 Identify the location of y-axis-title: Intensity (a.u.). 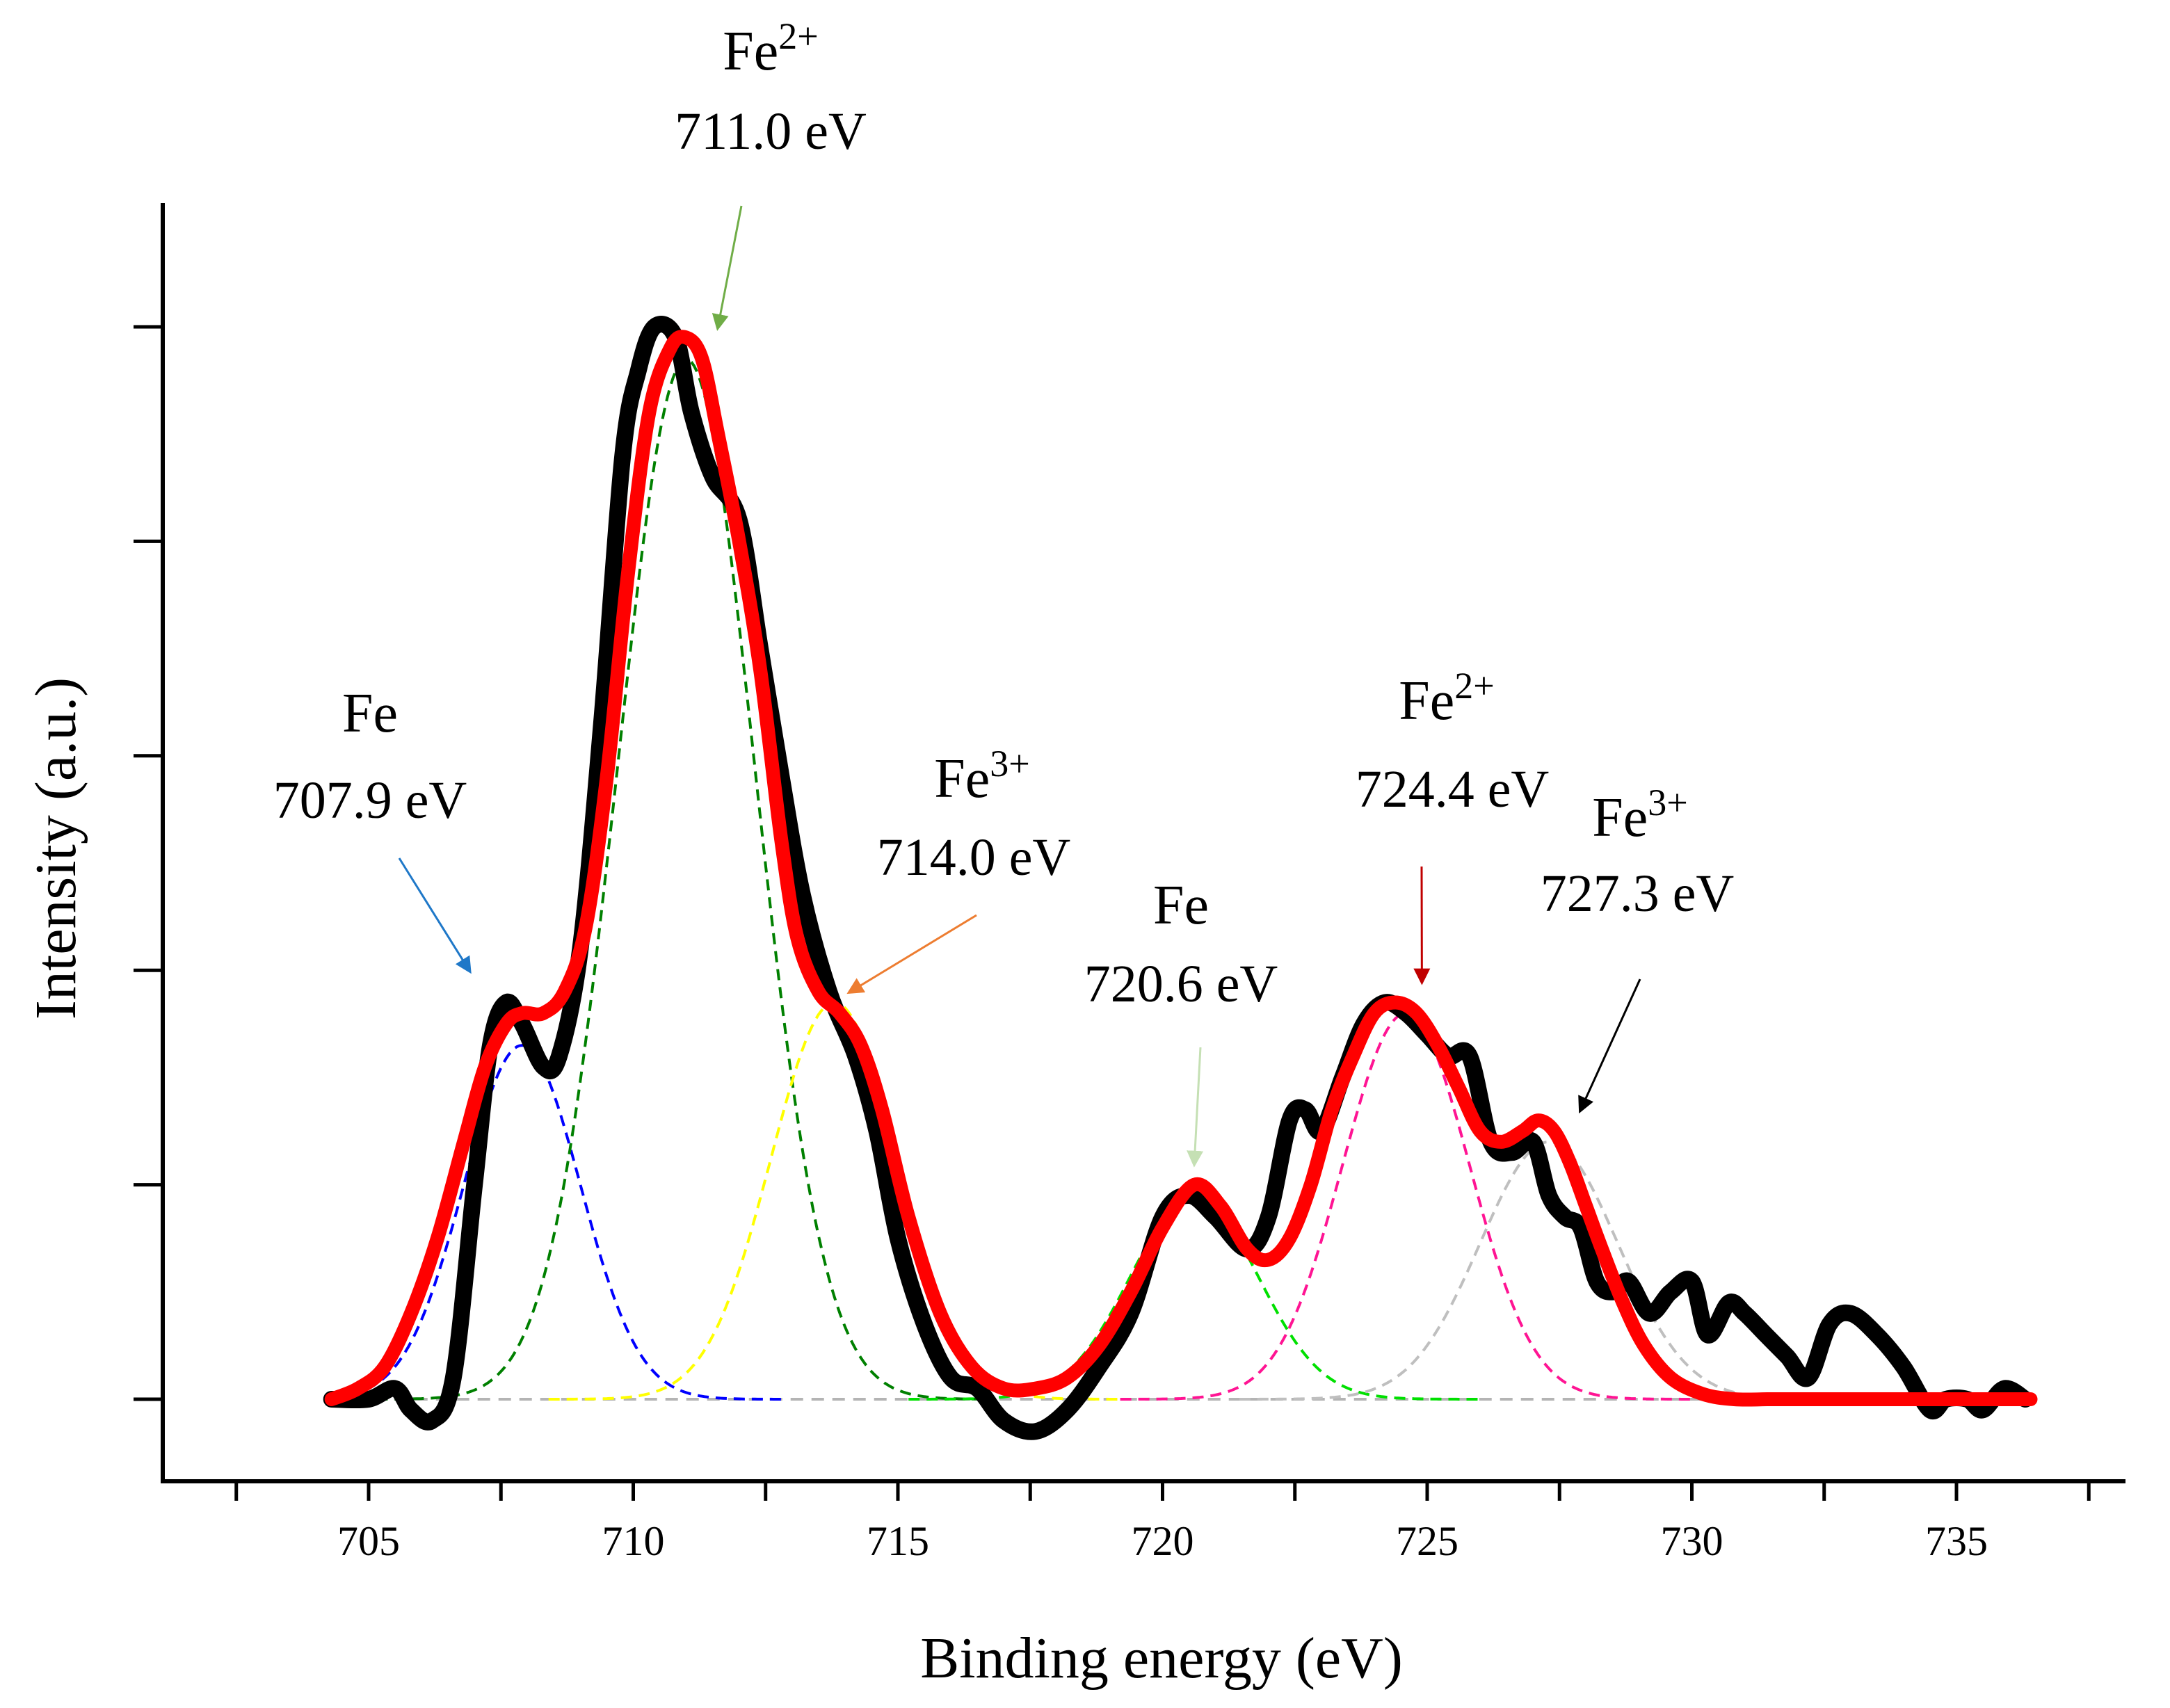
(56, 848).